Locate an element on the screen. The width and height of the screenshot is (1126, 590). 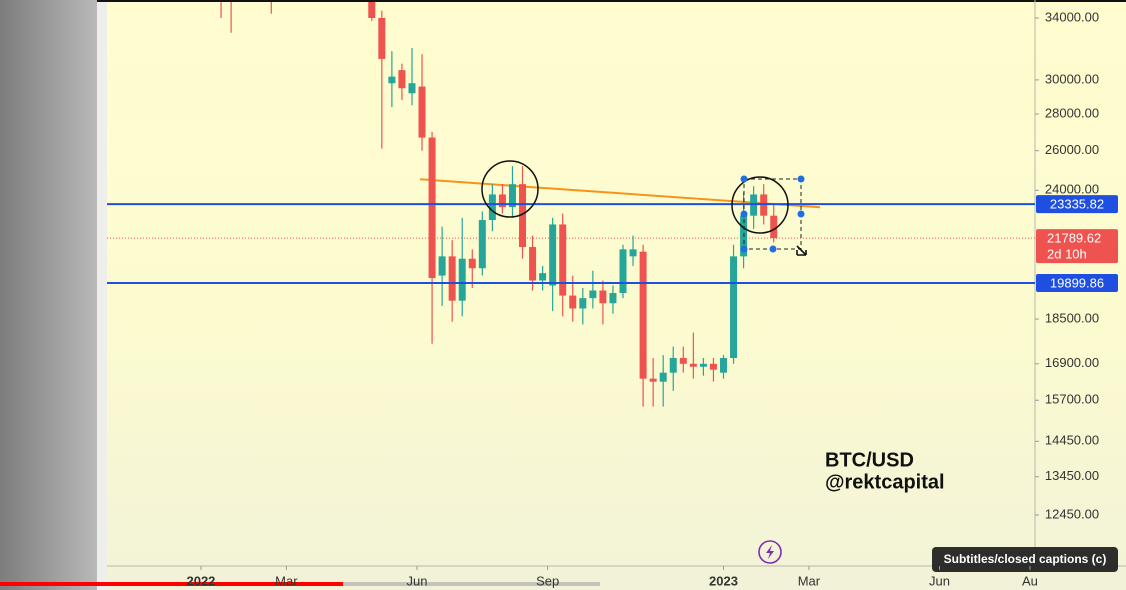
caption-hint-box is located at coordinates (1025, 559).